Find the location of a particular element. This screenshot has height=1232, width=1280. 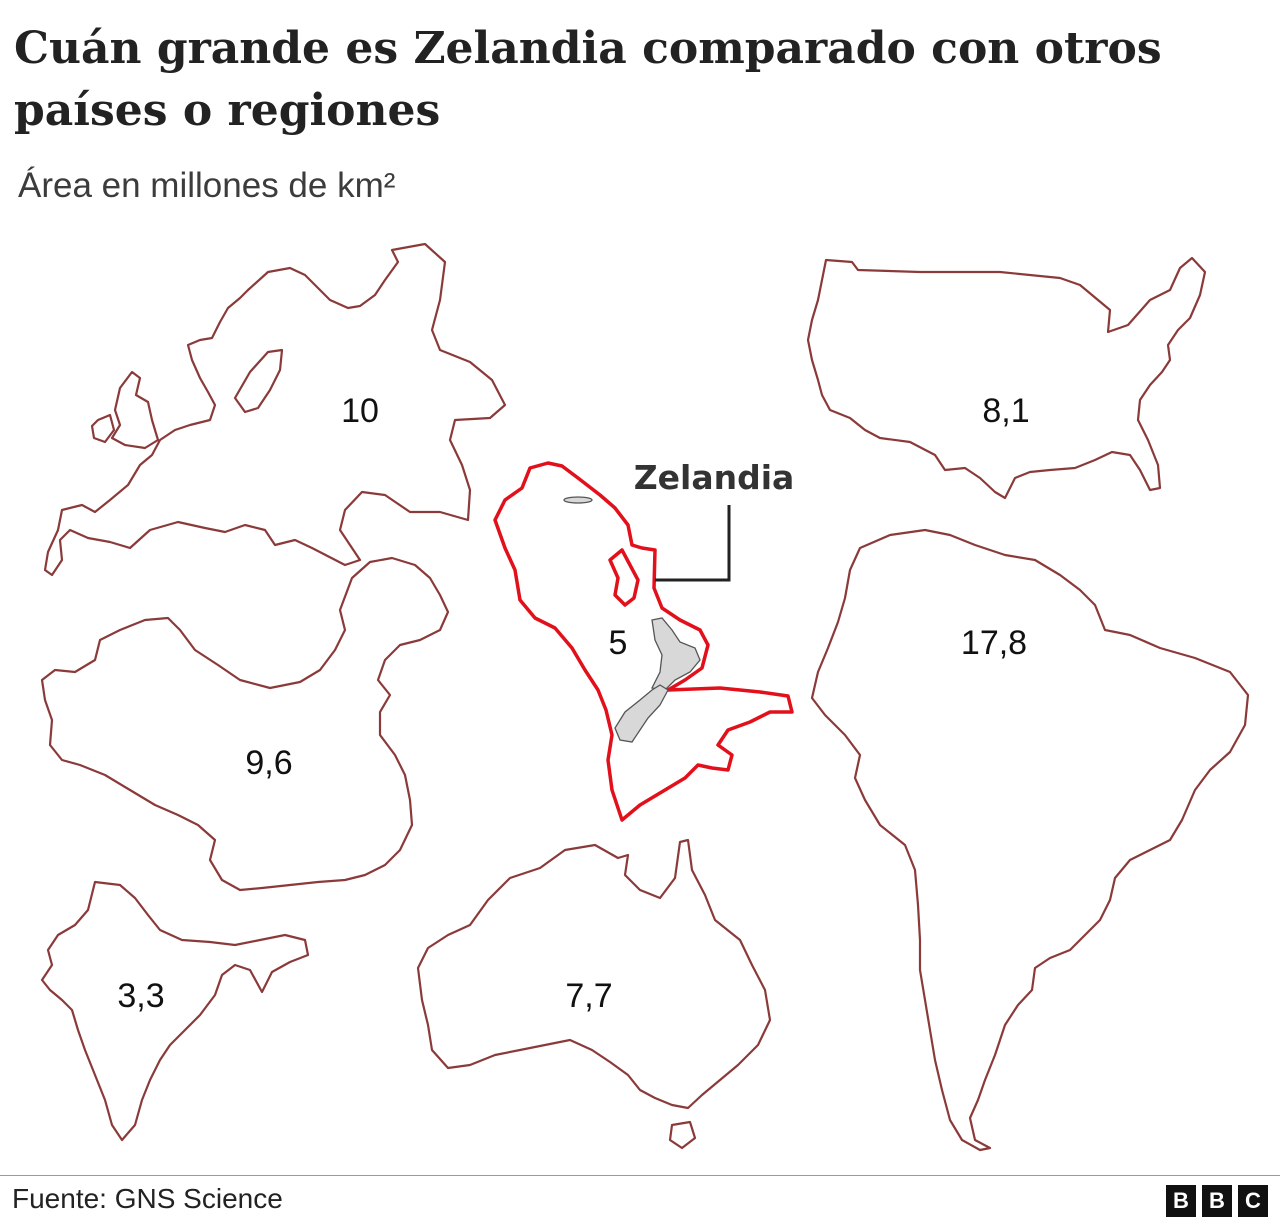

bbc-logo-letter-c: C is located at coordinates (1253, 1201).